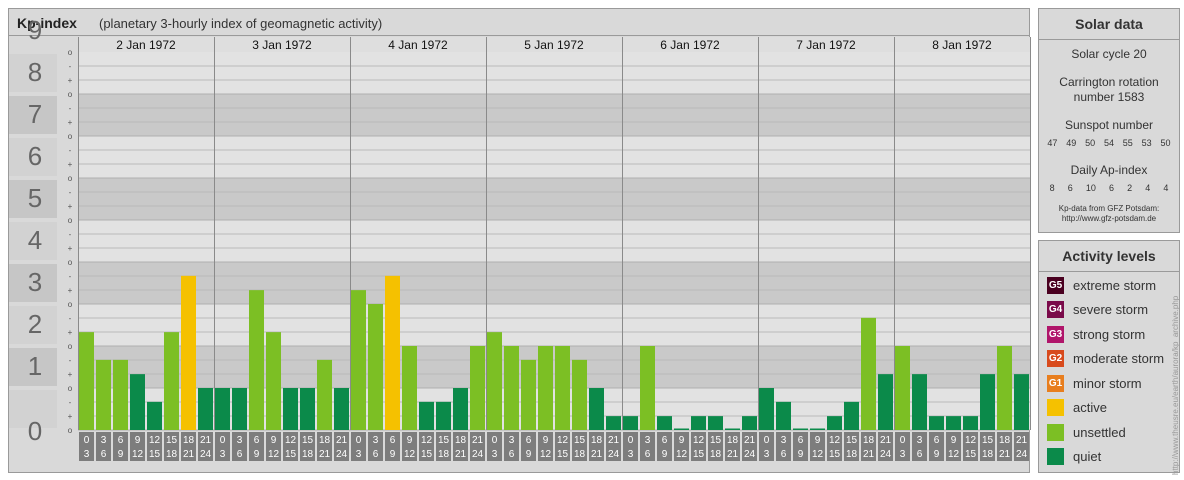 This screenshot has width=1184, height=480. Describe the element at coordinates (563, 454) in the screenshot. I see `hour-end-label: 15` at that location.